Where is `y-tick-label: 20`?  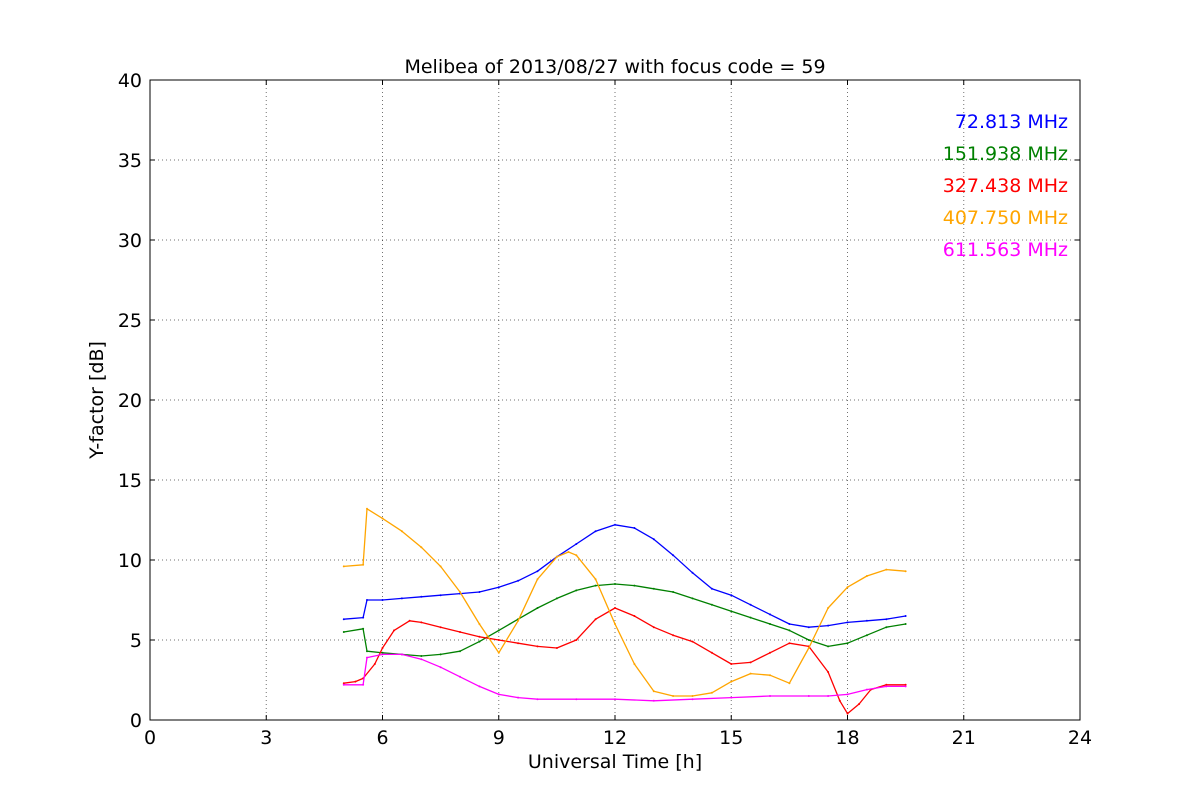
y-tick-label: 20 is located at coordinates (130, 401).